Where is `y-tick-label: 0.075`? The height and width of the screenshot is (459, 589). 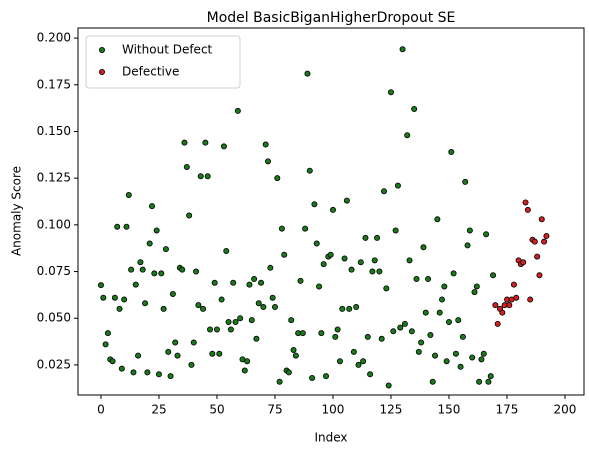
y-tick-label: 0.075 is located at coordinates (54, 271).